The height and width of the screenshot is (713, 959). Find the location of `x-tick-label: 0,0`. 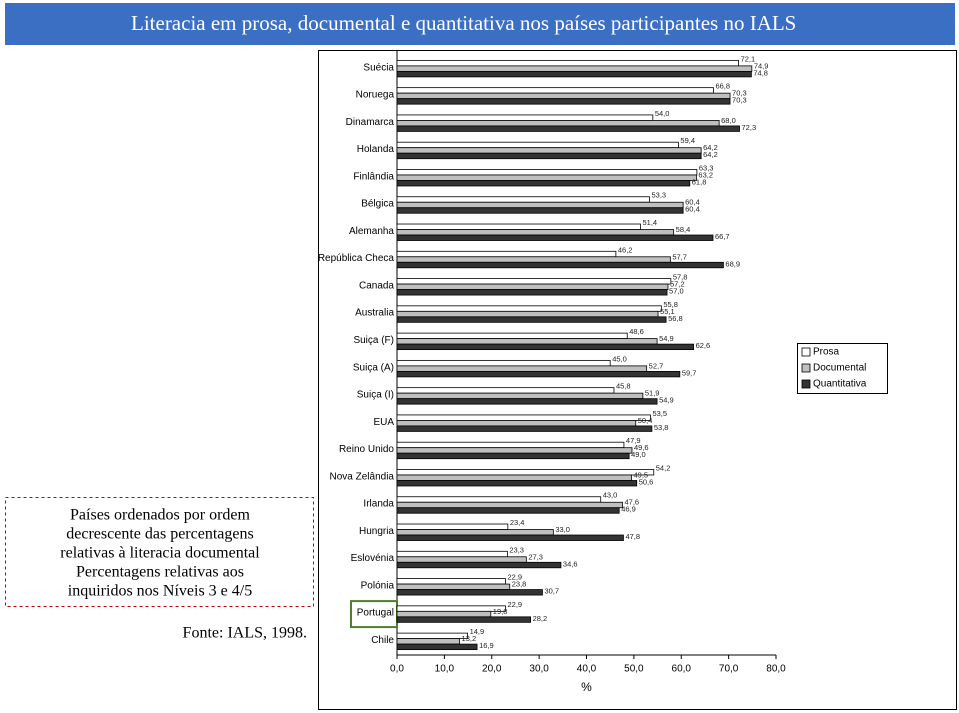

x-tick-label: 0,0 is located at coordinates (397, 669).